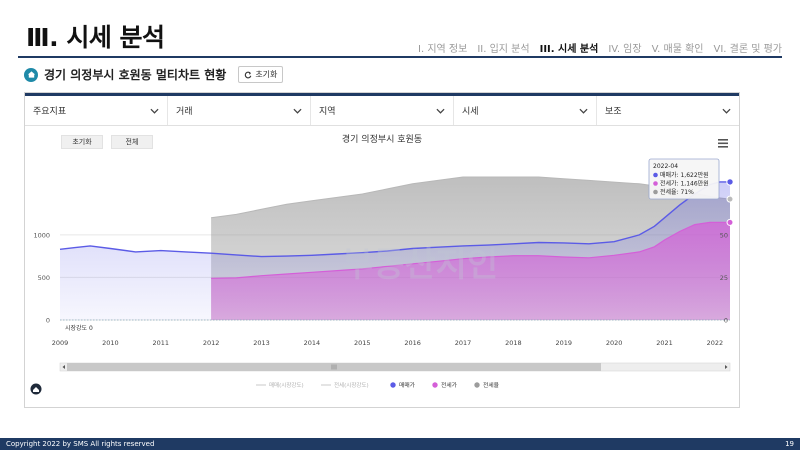 This screenshot has height=450, width=800. What do you see at coordinates (684, 175) in the screenshot?
I see `tooltip-line: 매매가: 1,622만원` at bounding box center [684, 175].